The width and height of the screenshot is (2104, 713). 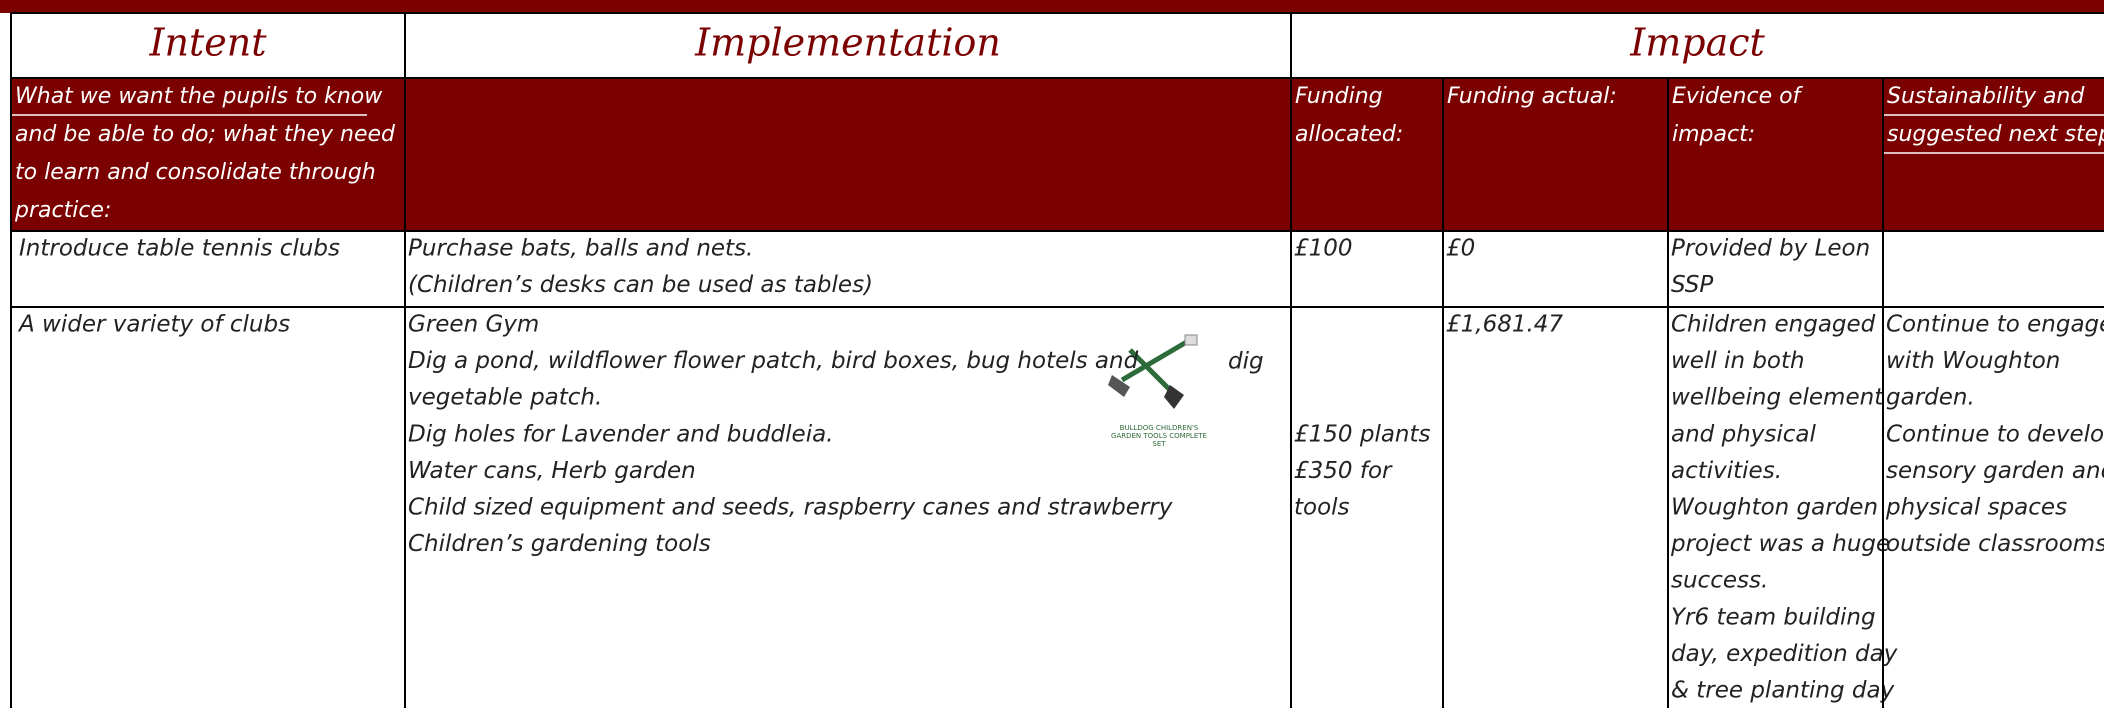 What do you see at coordinates (1773, 325) in the screenshot?
I see `cell-text: Children engaged` at bounding box center [1773, 325].